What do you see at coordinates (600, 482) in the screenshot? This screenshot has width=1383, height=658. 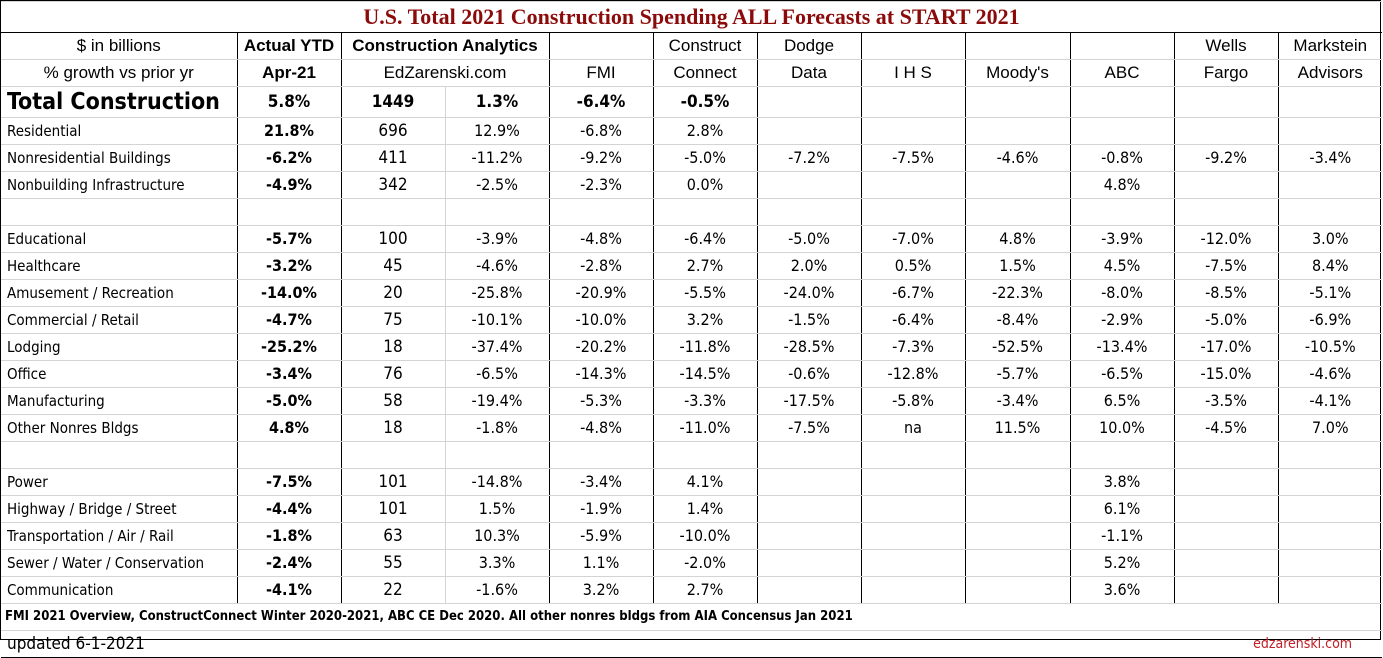 I see `cell-fmi: -3.4%` at bounding box center [600, 482].